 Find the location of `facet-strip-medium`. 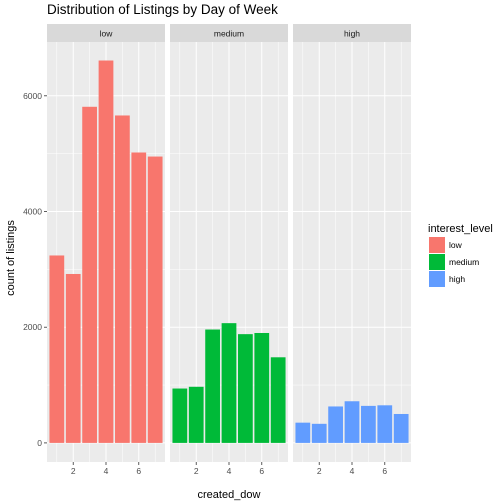

facet-strip-medium is located at coordinates (229, 33).